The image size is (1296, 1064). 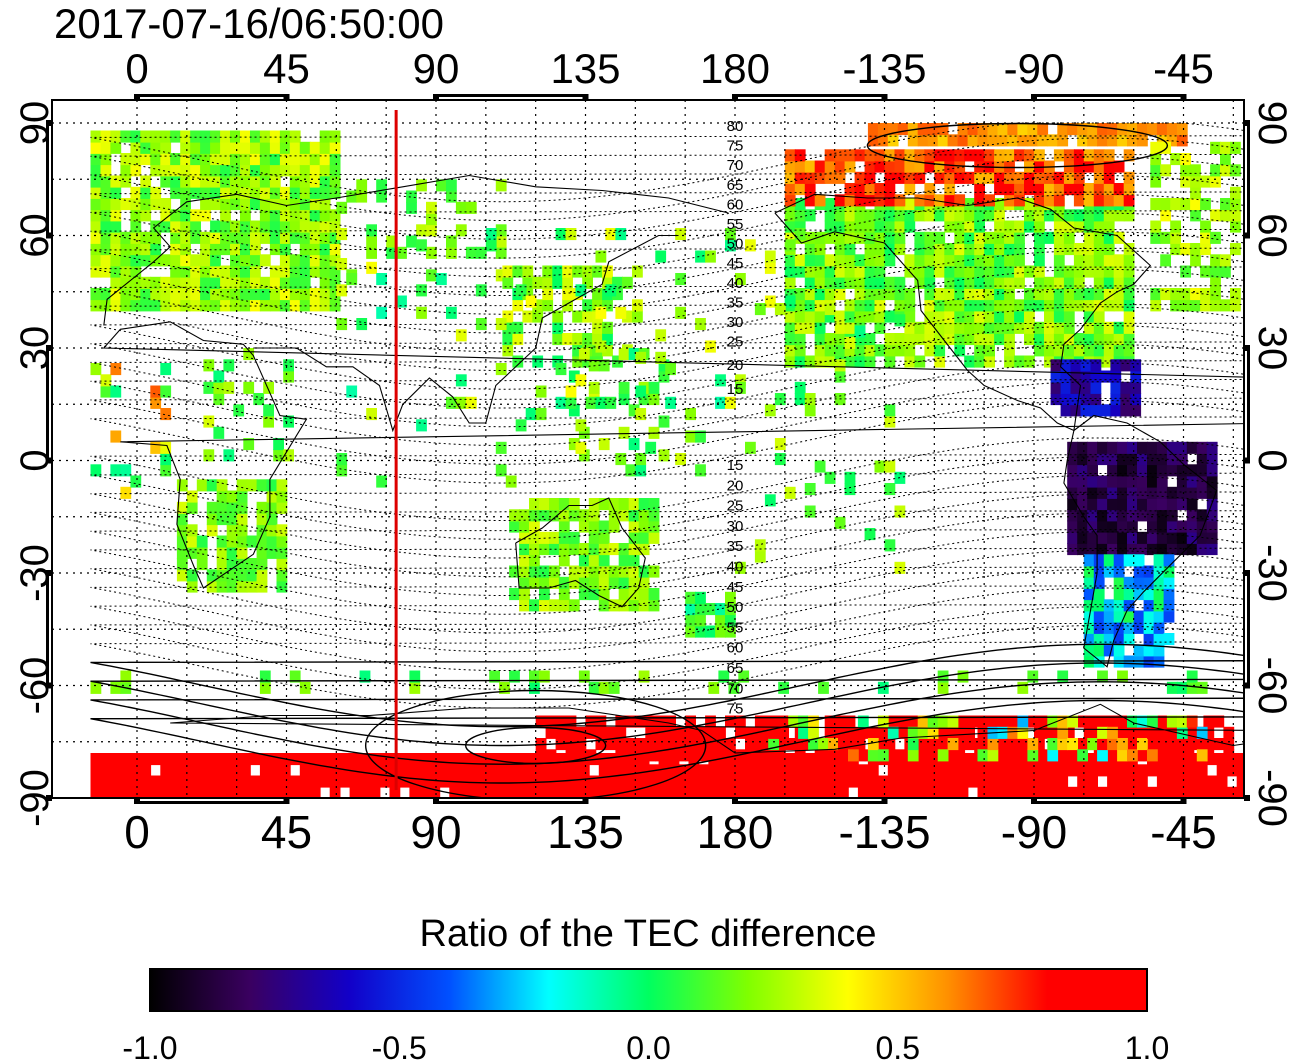 What do you see at coordinates (667, 648) in the screenshot?
I see `contour-line` at bounding box center [667, 648].